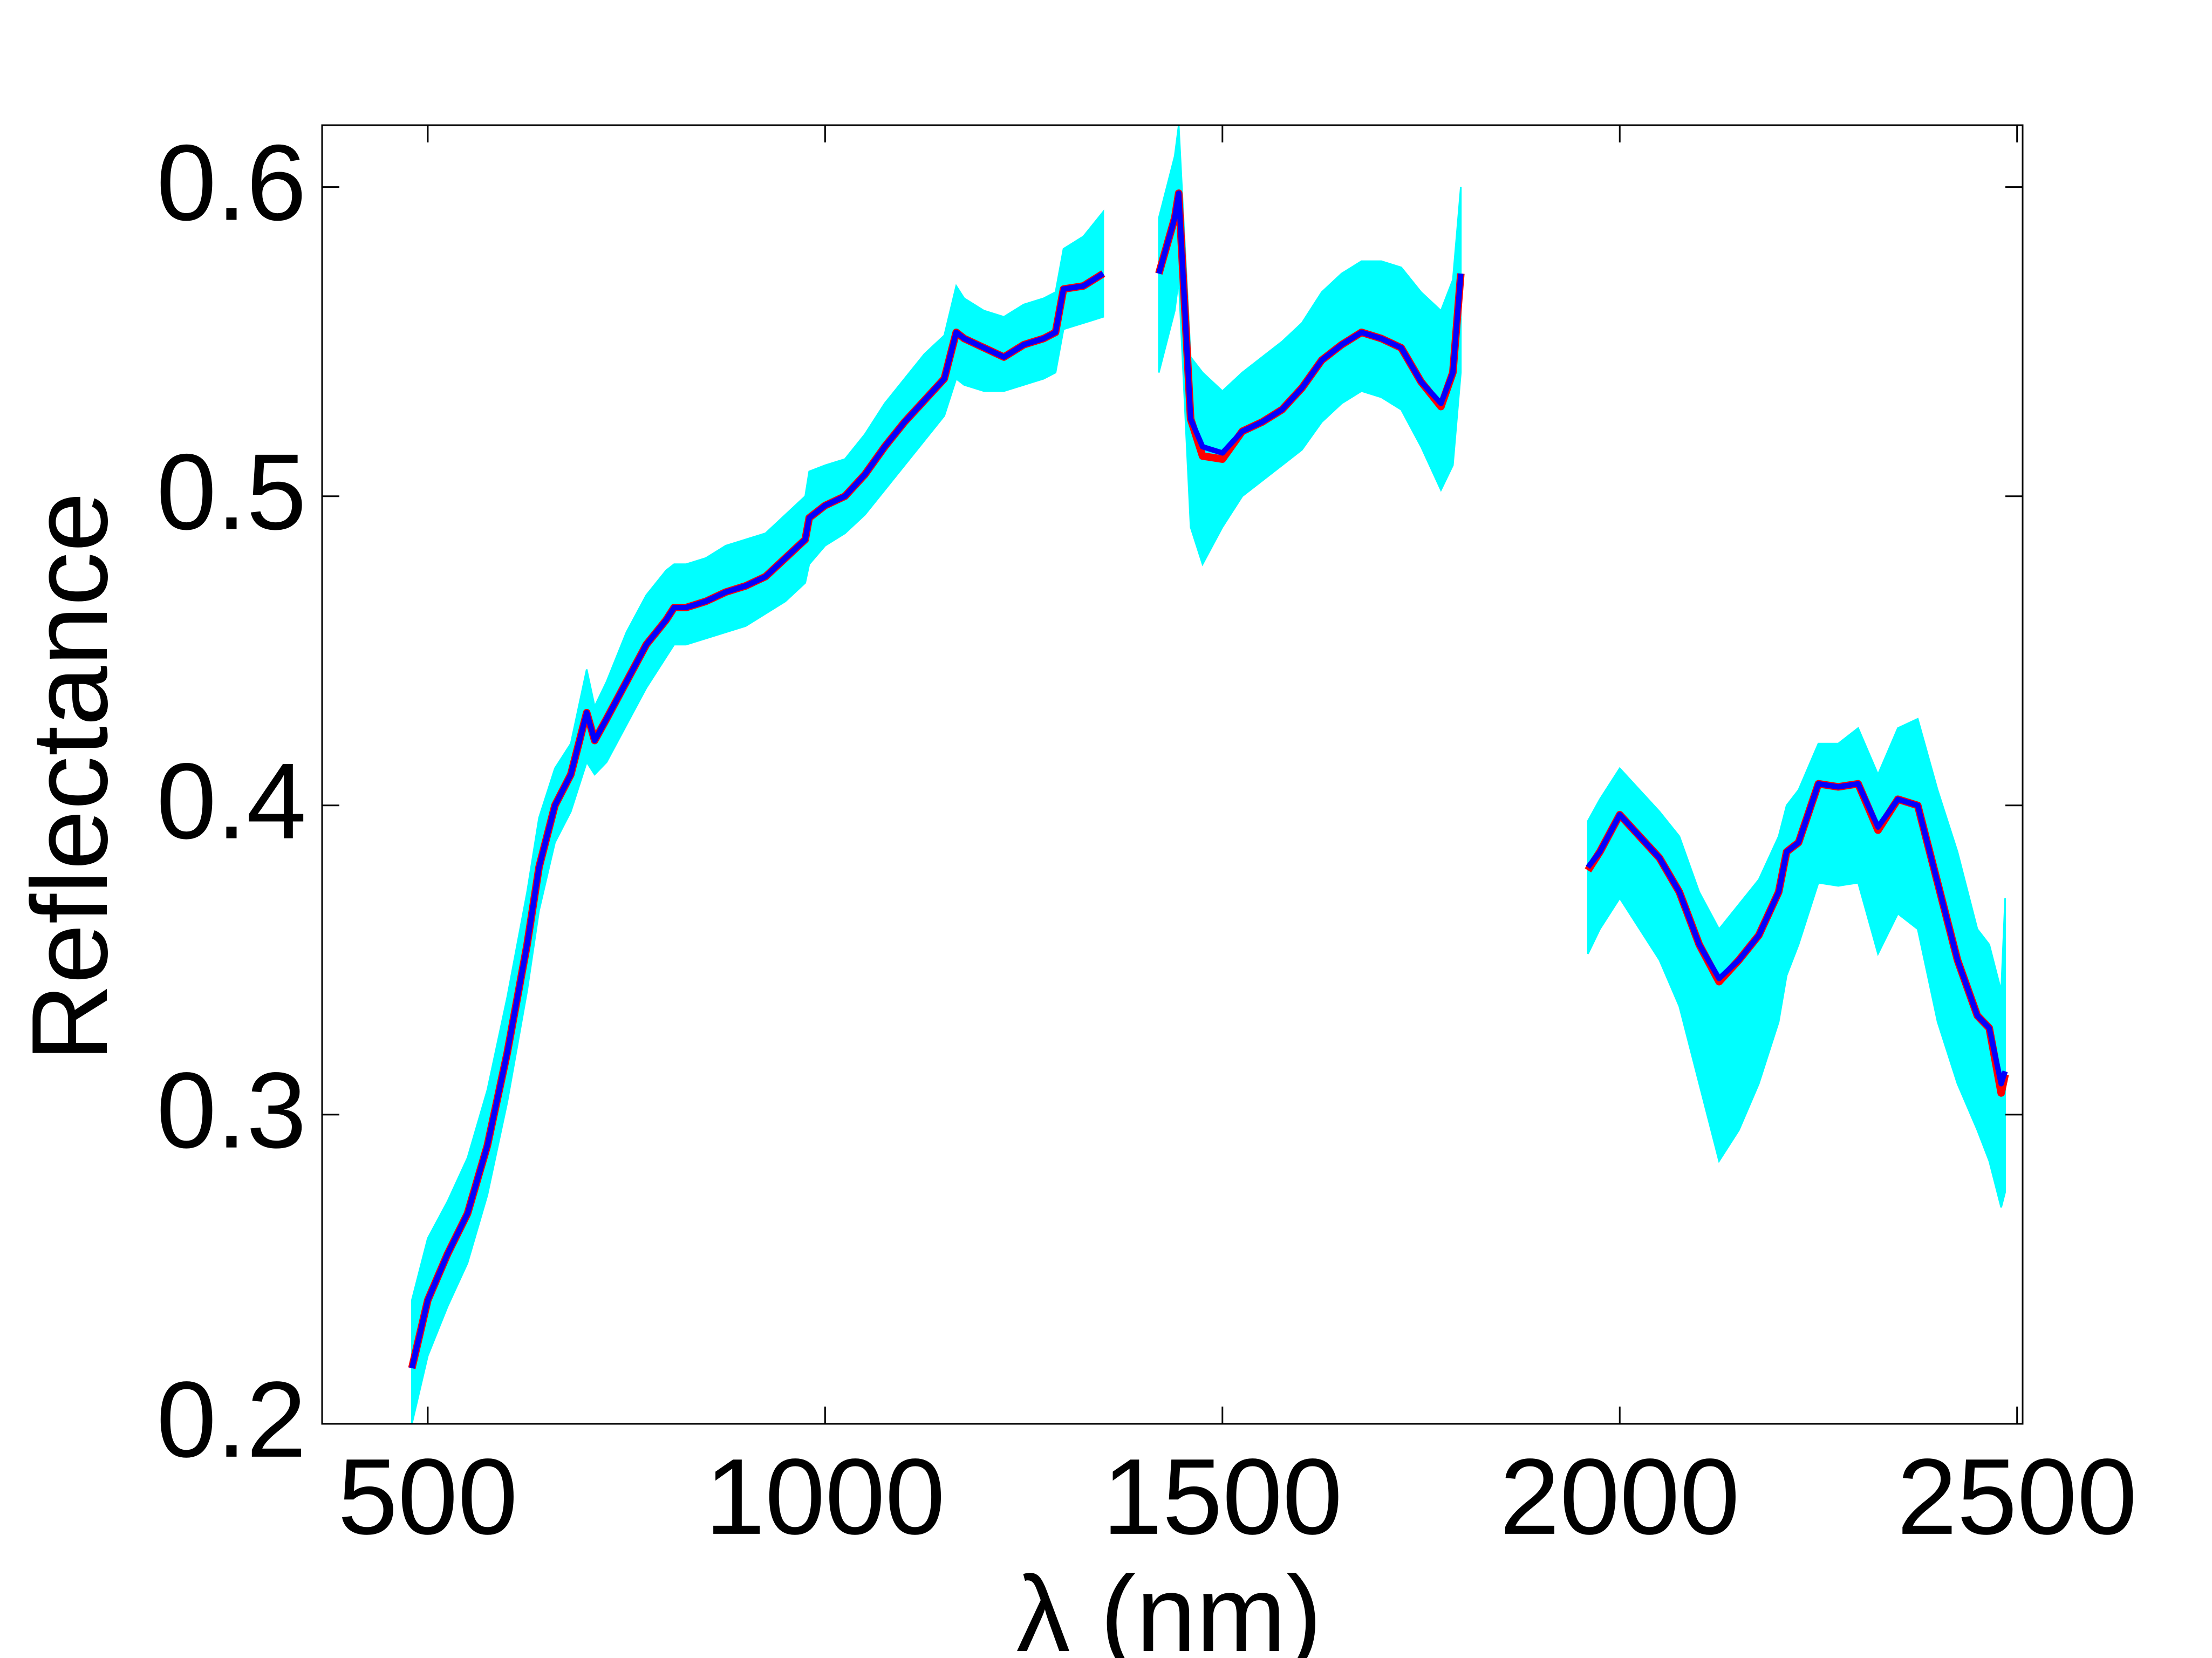 The image size is (2212, 1658). Describe the element at coordinates (1620, 1497) in the screenshot. I see `x-tick-label: 2000` at that location.